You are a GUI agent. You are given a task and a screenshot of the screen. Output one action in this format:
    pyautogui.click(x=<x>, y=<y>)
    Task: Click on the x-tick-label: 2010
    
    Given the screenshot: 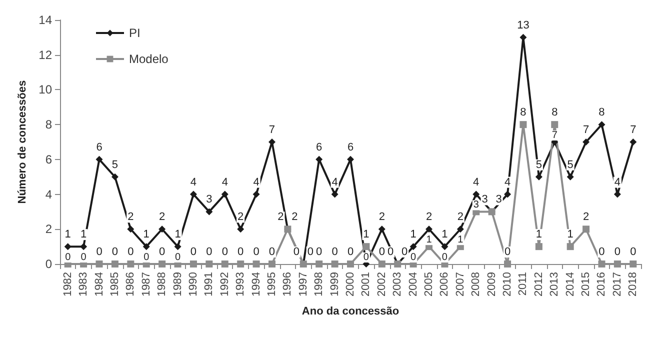 What is the action you would take?
    pyautogui.click(x=508, y=284)
    